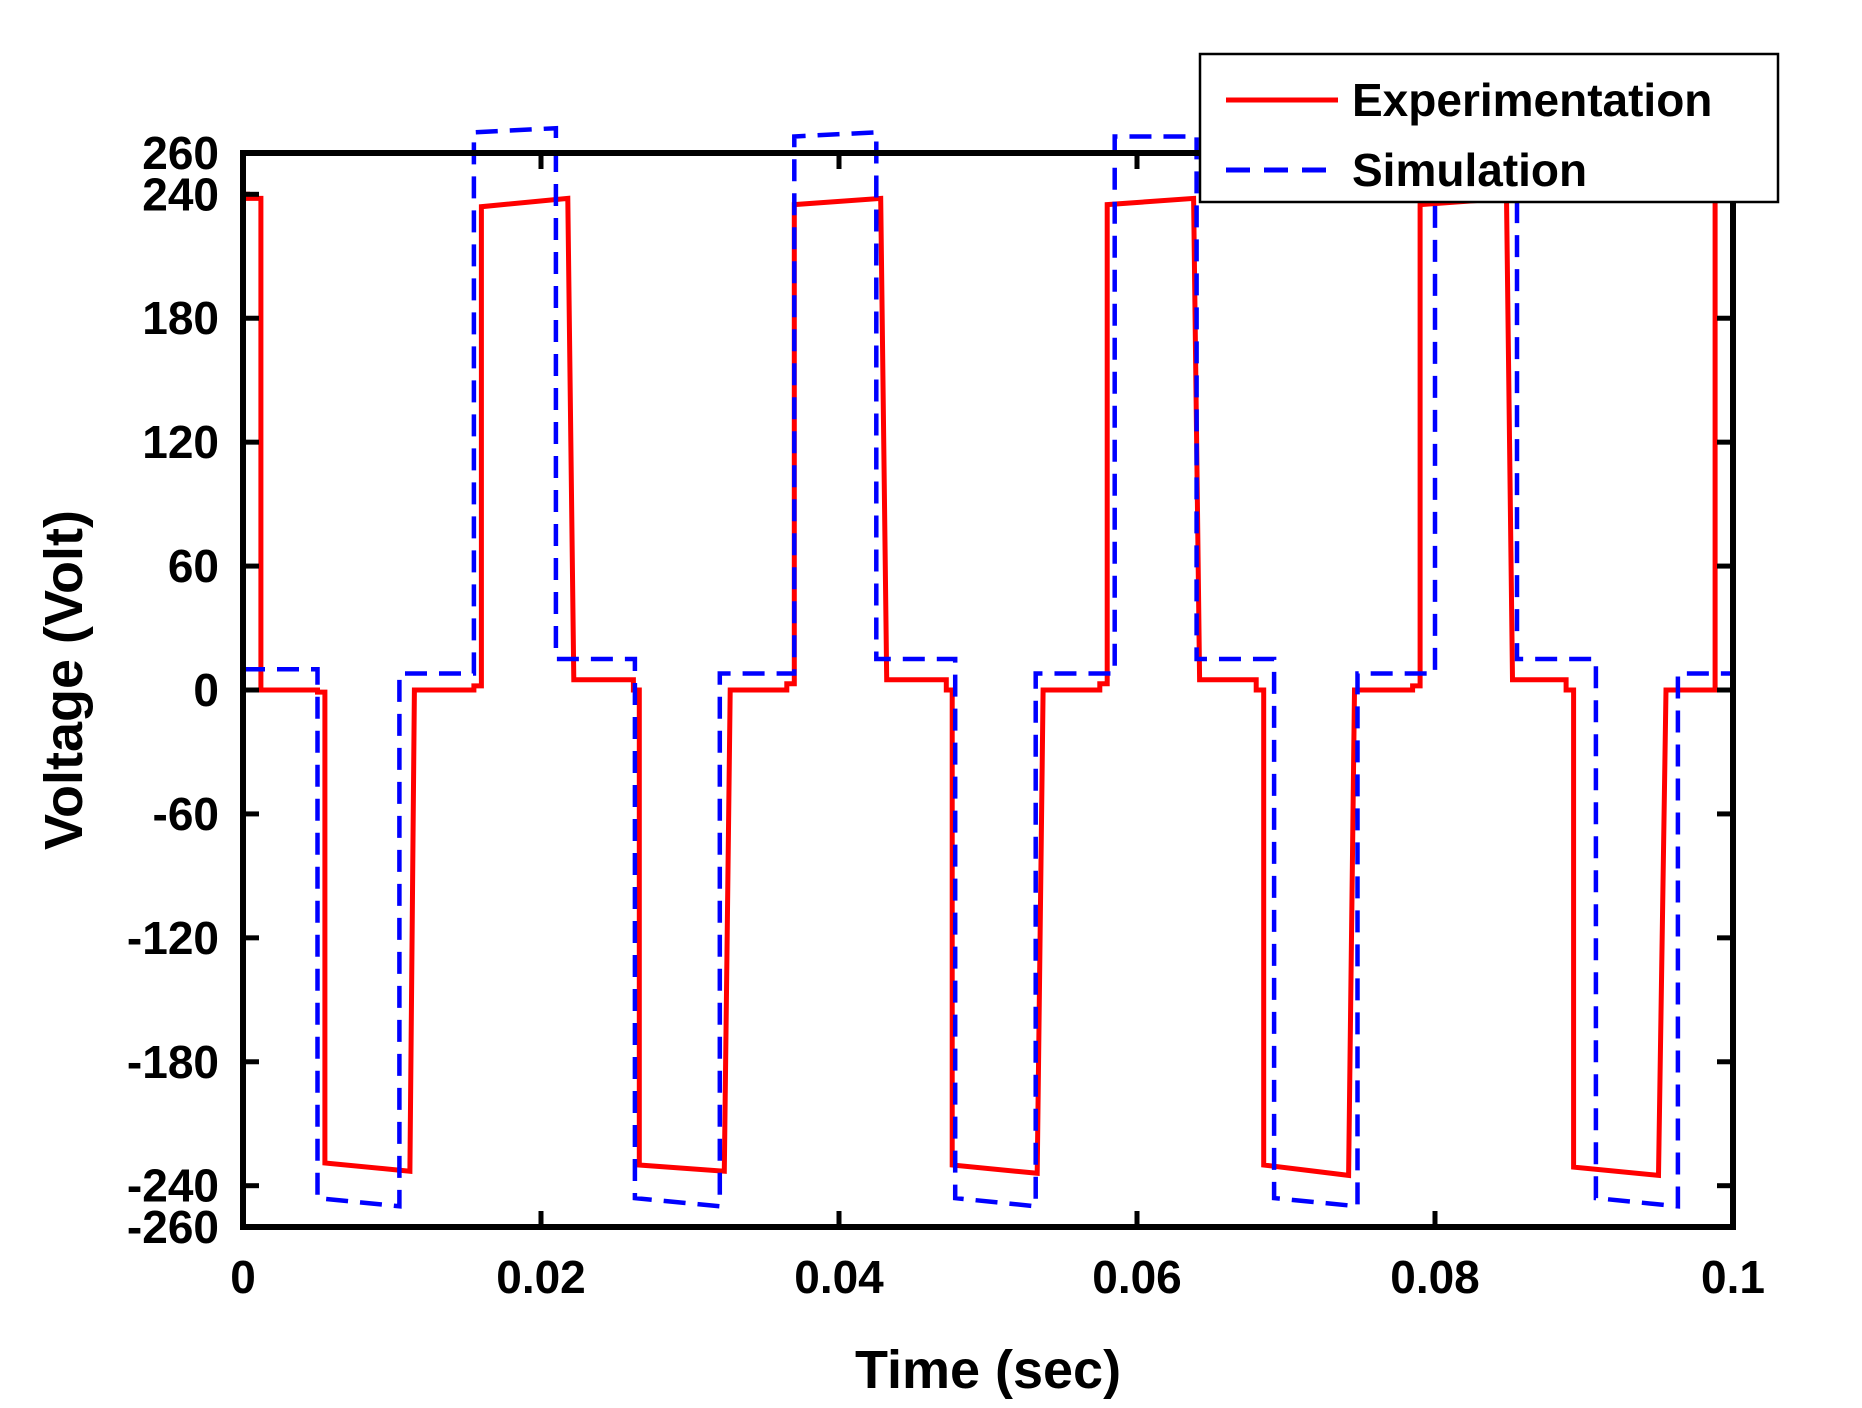 The width and height of the screenshot is (1862, 1408). What do you see at coordinates (1469, 170) in the screenshot?
I see `legend-label-simulation: Simulation` at bounding box center [1469, 170].